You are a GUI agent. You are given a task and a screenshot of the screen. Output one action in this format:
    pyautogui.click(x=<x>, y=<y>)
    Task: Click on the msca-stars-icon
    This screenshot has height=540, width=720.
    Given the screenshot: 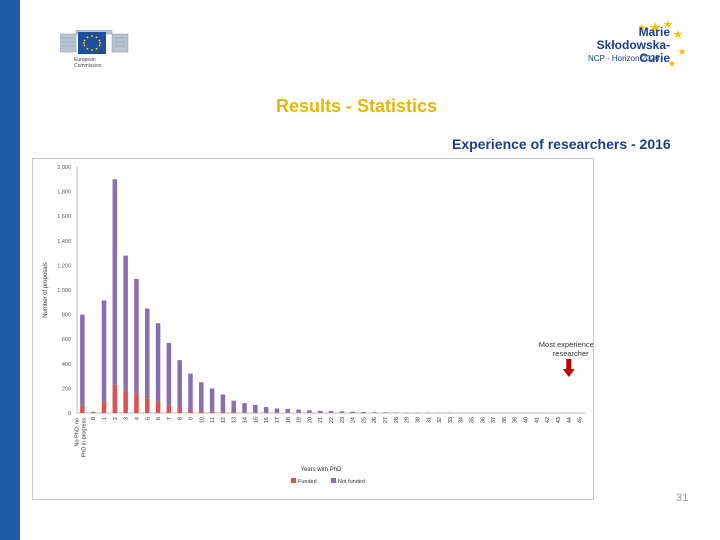 What is the action you would take?
    pyautogui.click(x=662, y=43)
    